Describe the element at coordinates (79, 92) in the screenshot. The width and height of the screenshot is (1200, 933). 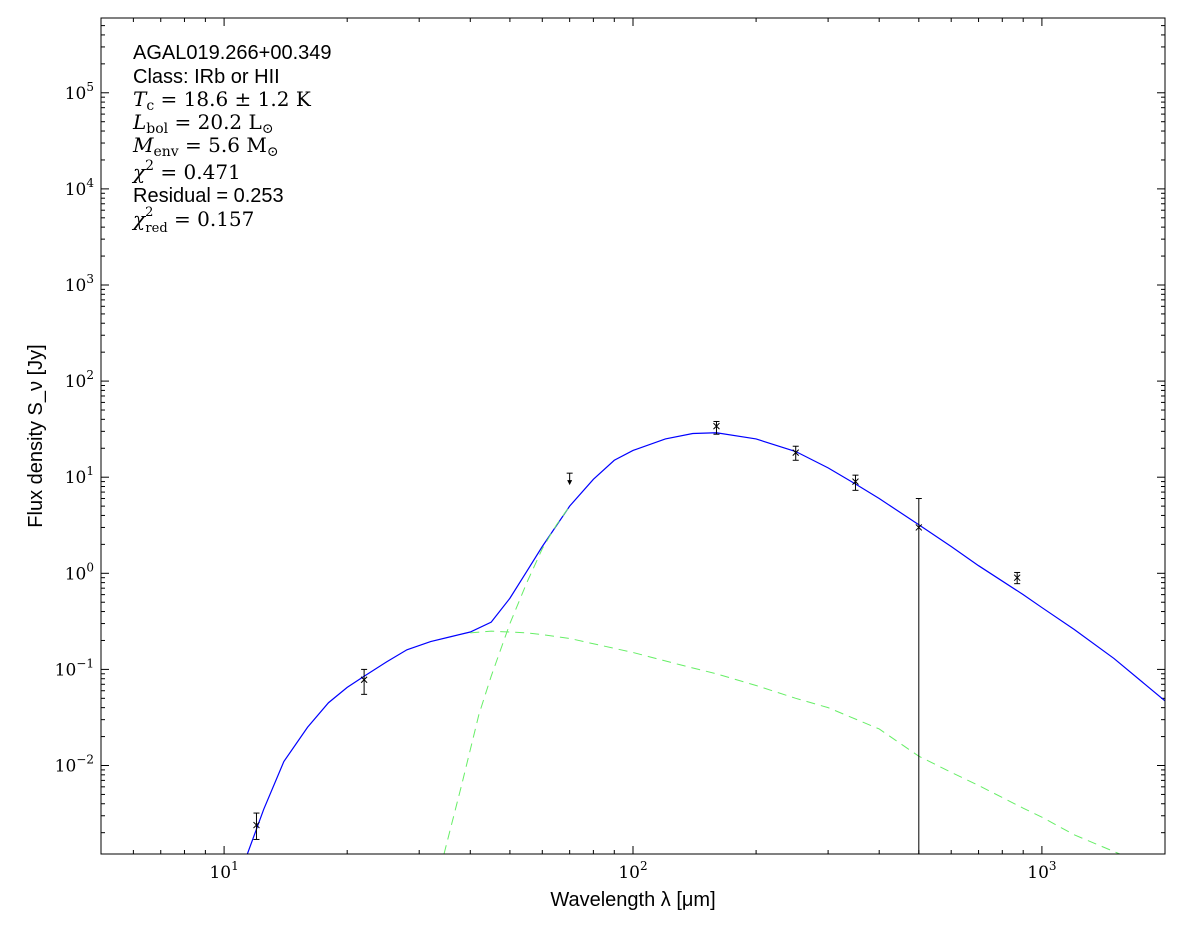
I see `y-tick-label: 10⁵` at that location.